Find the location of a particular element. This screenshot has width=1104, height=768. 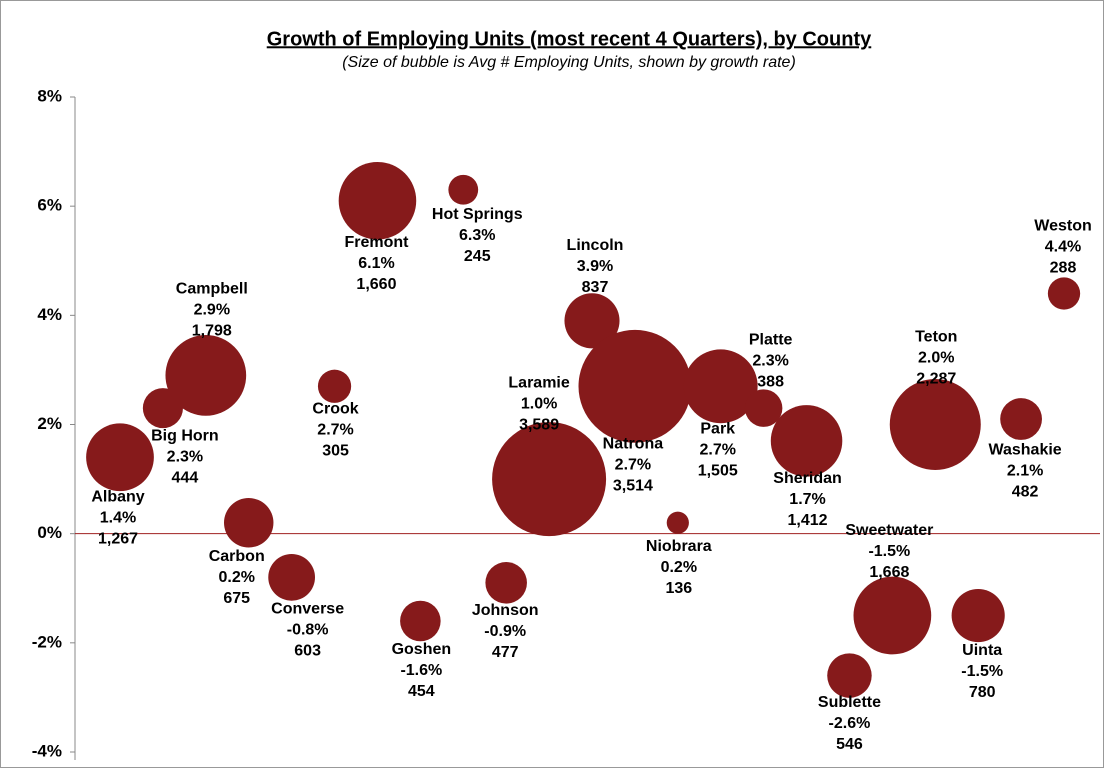

bubble-name: Sublette is located at coordinates (849, 702).